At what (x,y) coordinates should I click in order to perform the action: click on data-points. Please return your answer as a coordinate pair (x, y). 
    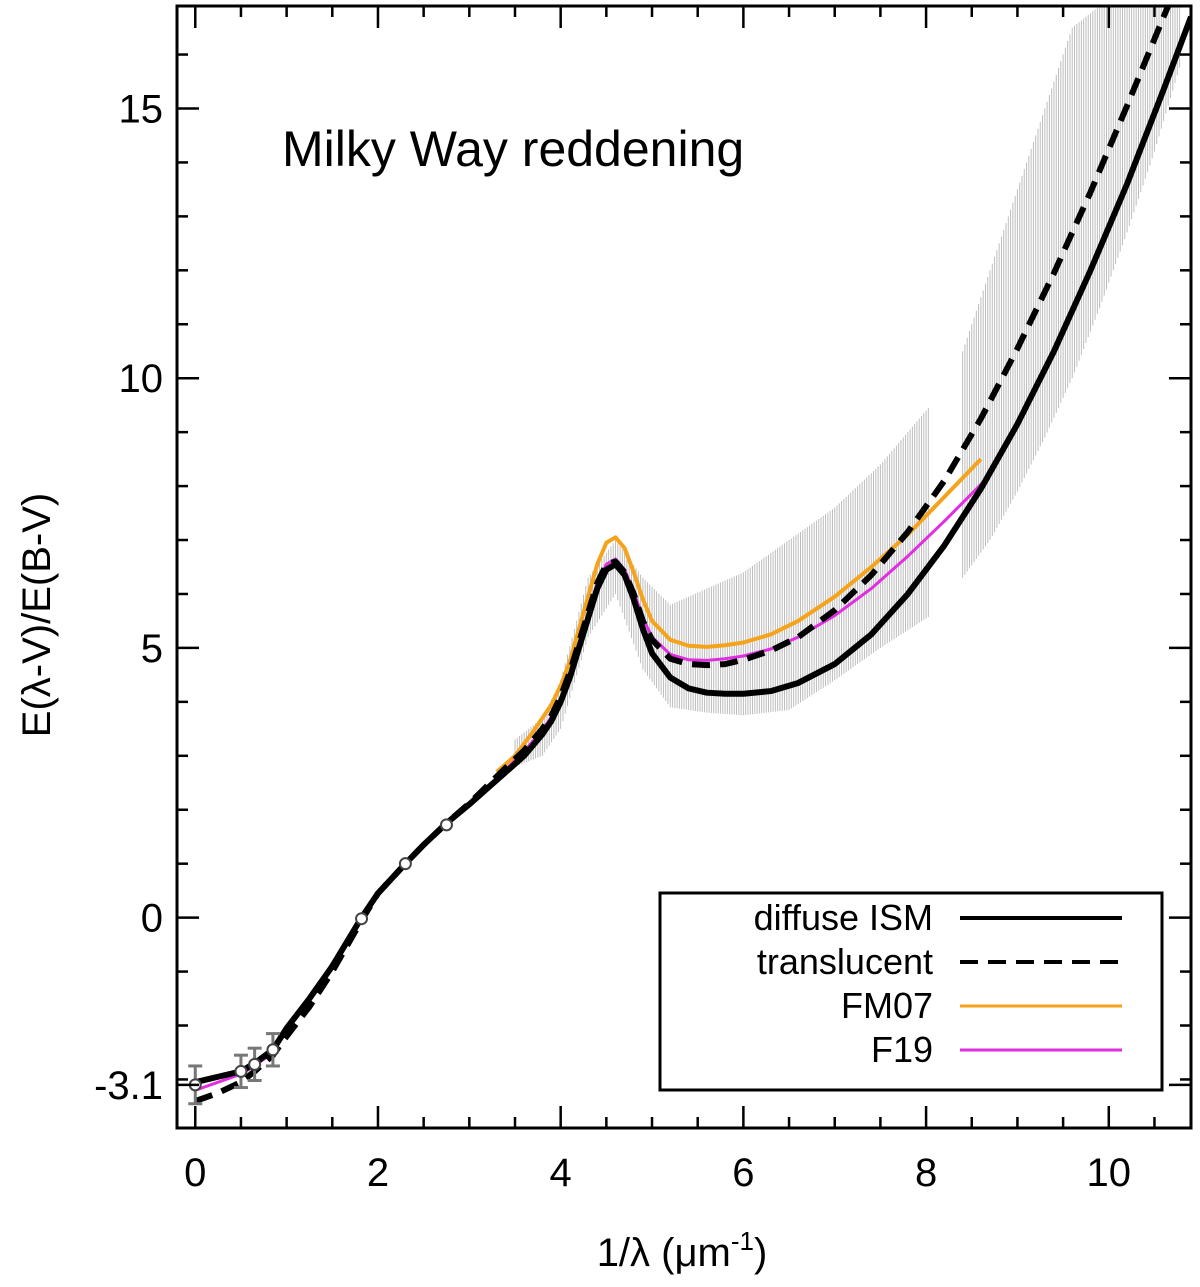
    Looking at the image, I should click on (320, 962).